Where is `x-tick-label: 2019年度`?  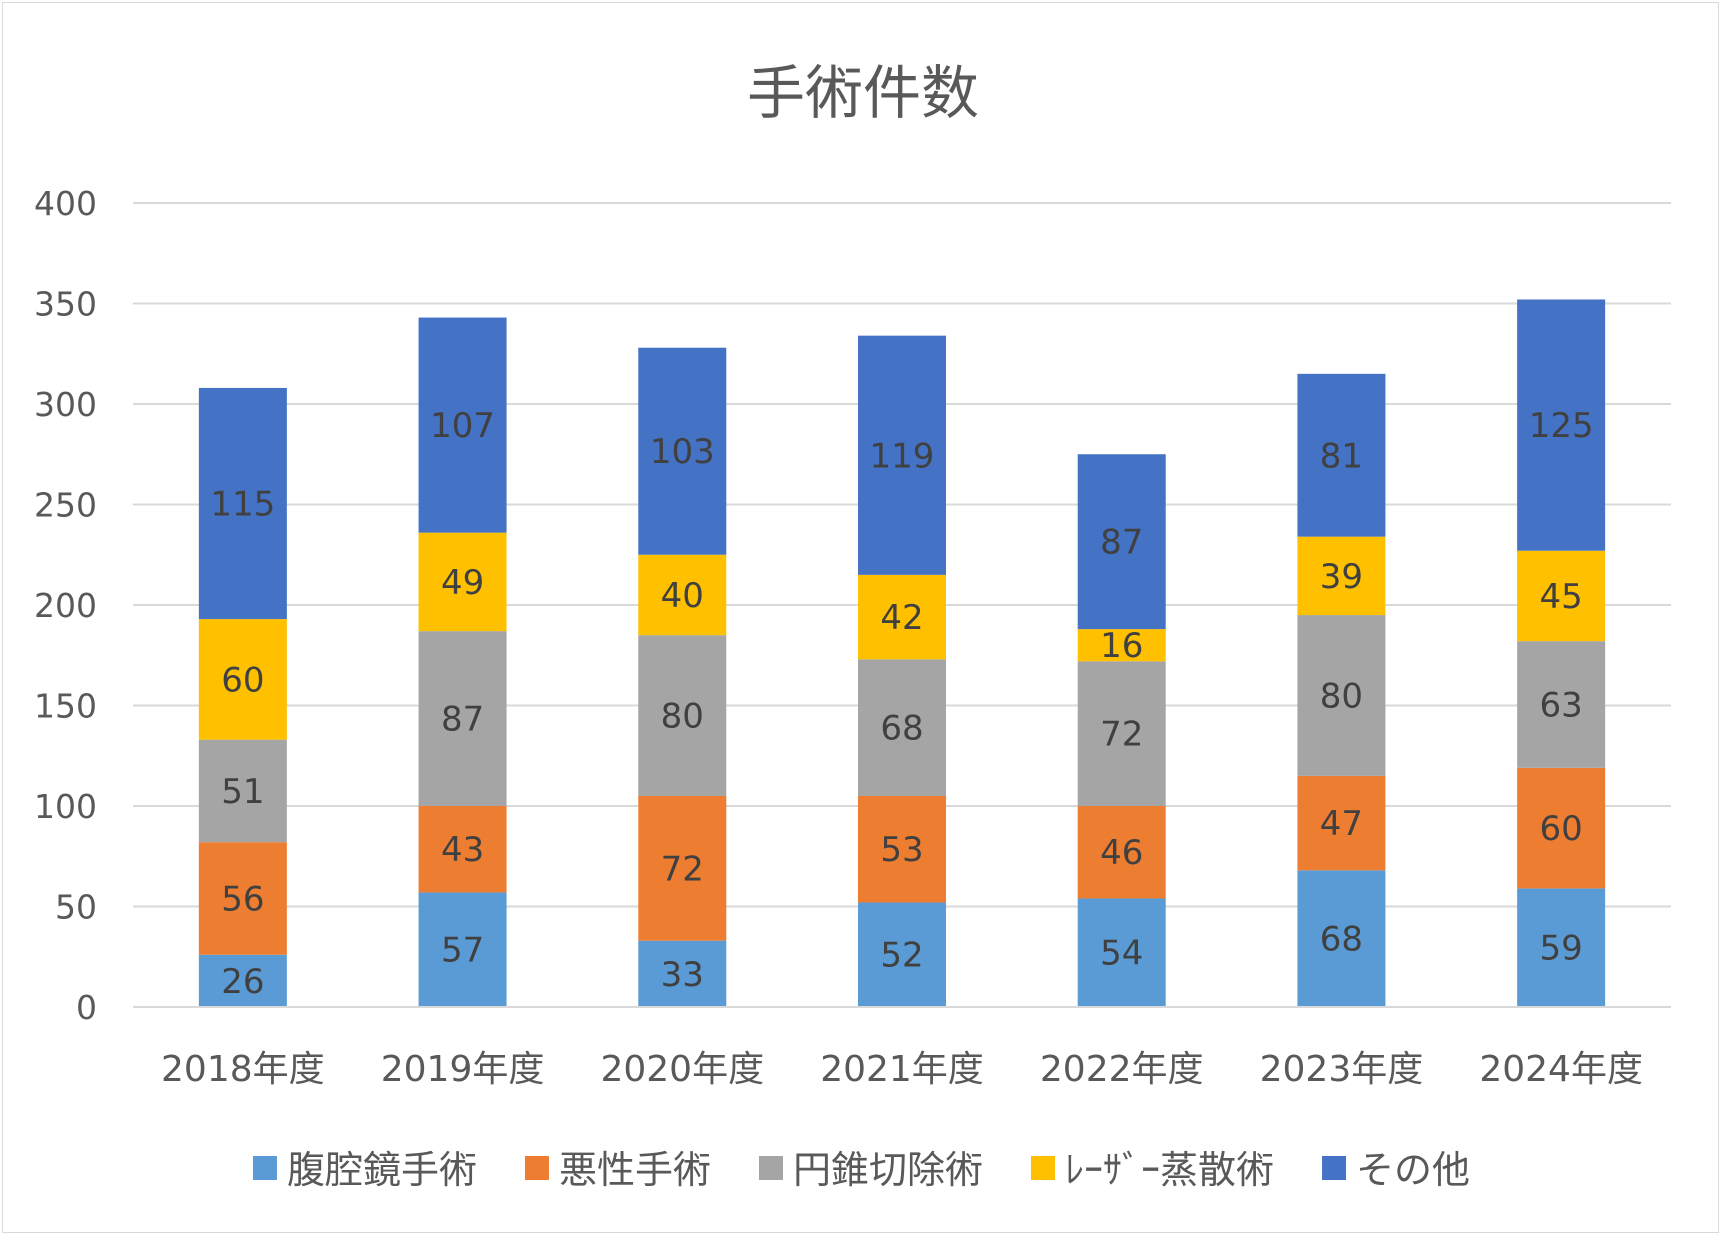 x-tick-label: 2019年度 is located at coordinates (463, 1069).